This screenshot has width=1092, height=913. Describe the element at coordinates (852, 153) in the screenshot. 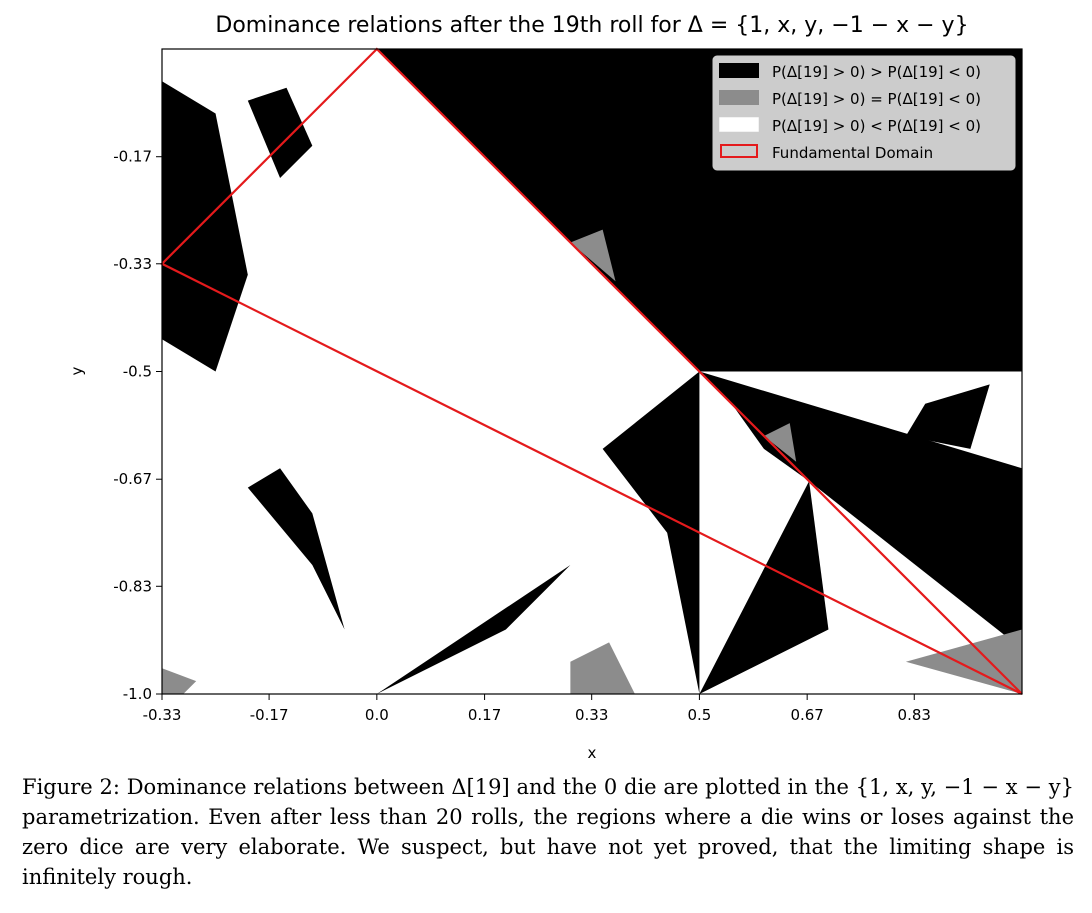

I see `legend-label-domain: Fundamental Domain` at that location.